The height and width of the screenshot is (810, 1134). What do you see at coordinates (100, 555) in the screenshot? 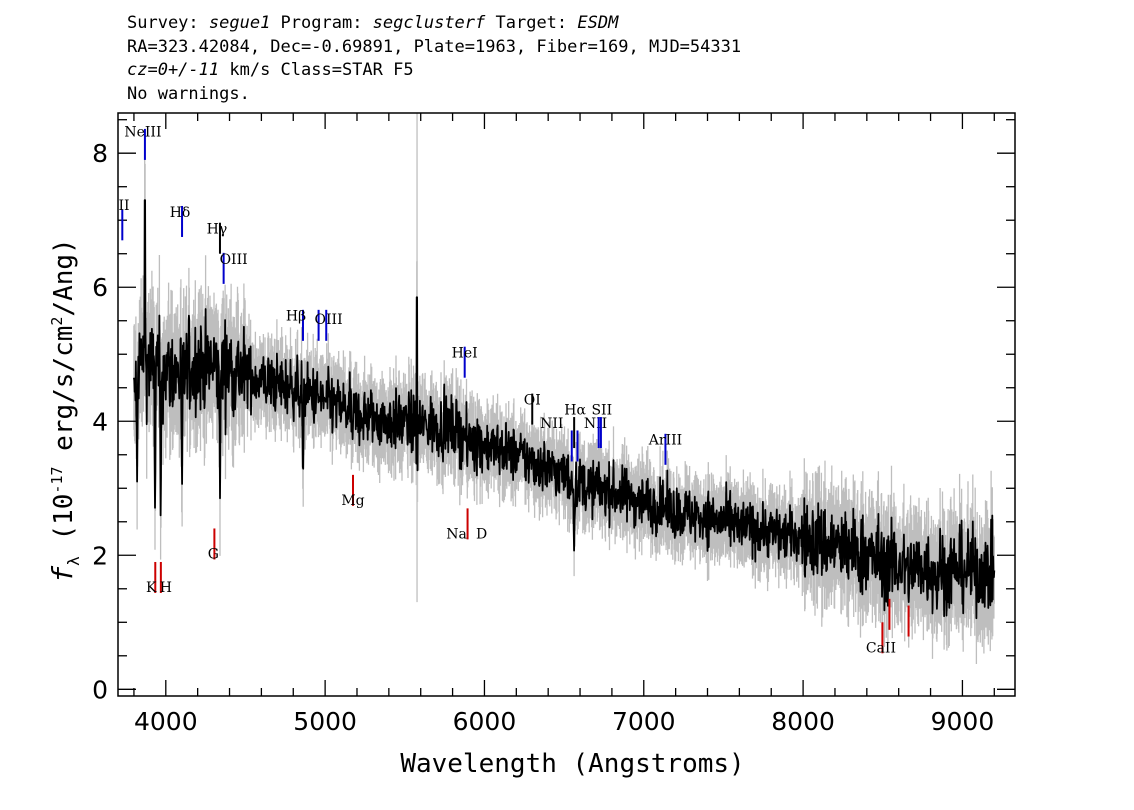
I see `y-tick-label: 2` at bounding box center [100, 555].